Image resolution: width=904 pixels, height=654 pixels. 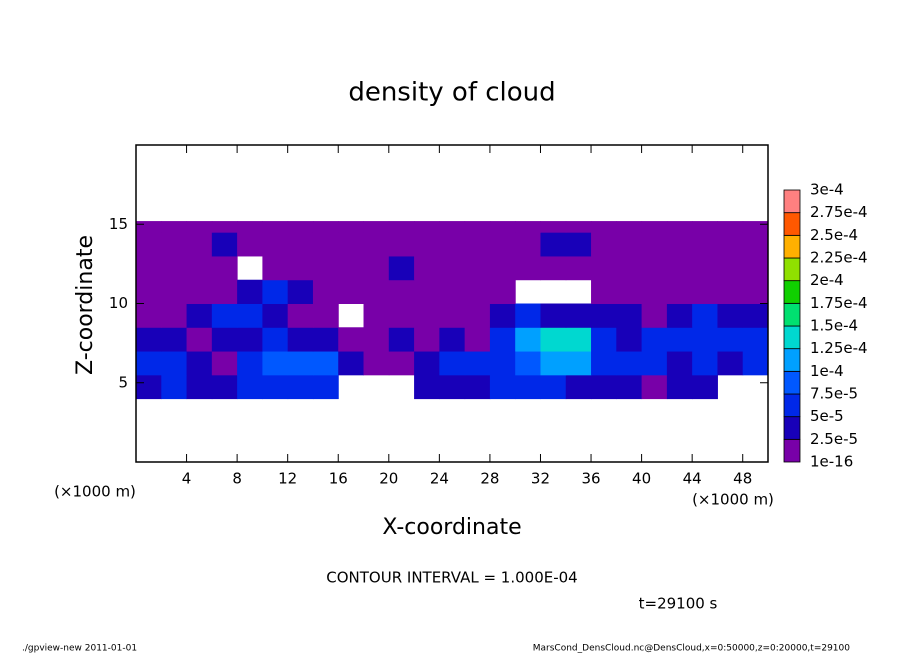 I want to click on time-note: t=29100 s, so click(x=678, y=604).